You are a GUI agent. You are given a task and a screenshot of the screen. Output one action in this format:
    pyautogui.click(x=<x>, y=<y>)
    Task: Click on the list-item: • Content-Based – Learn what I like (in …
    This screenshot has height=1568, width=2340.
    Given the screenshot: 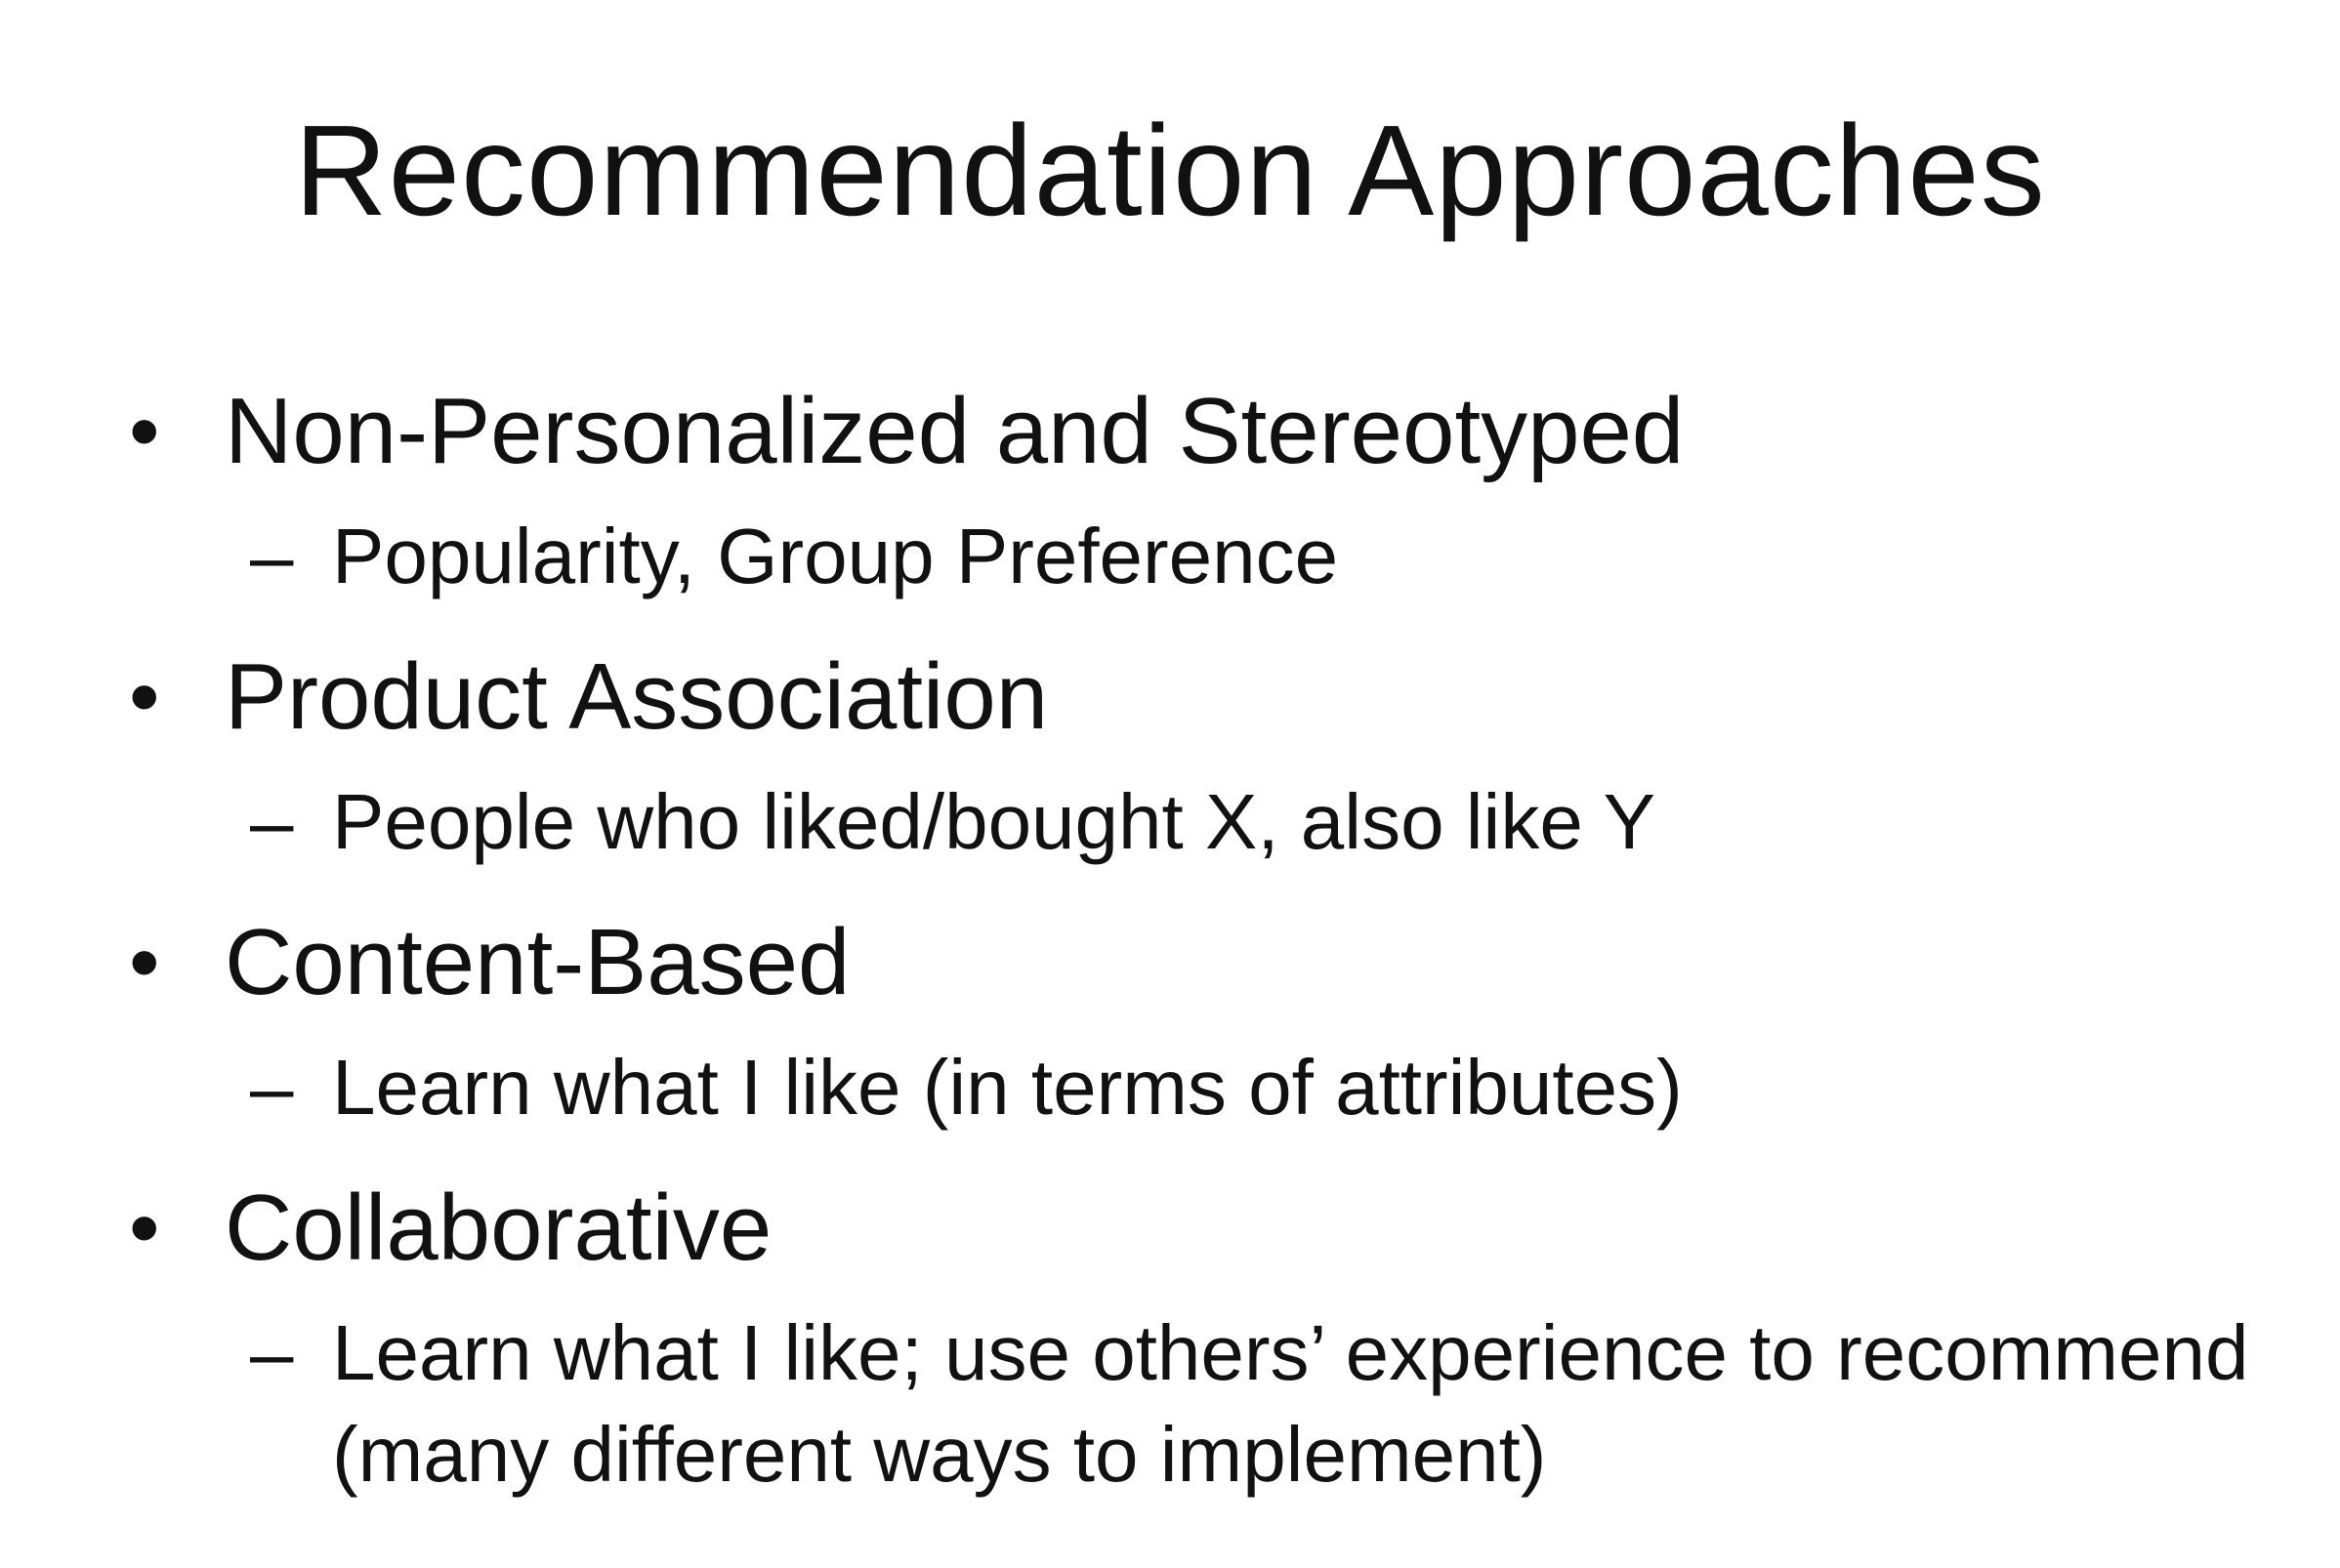 What is the action you would take?
    pyautogui.click(x=1201, y=1020)
    